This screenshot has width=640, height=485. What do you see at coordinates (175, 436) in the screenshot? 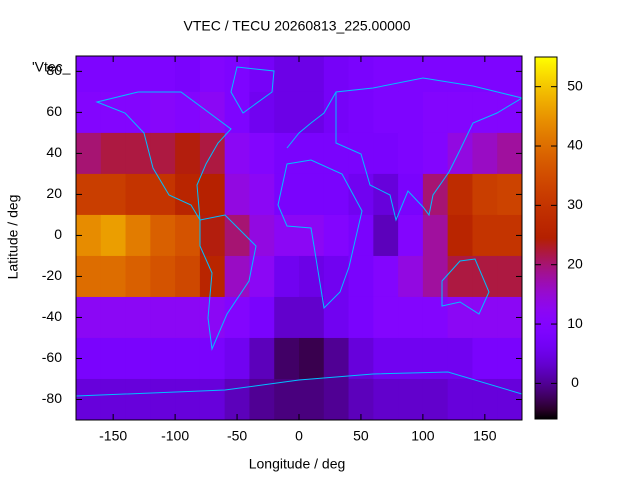
I see `x-tick-label: -100` at bounding box center [175, 436].